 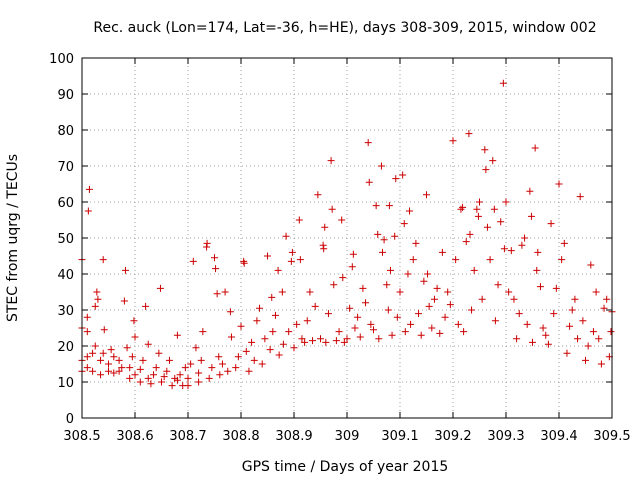 I want to click on x-tick-label: 308.9, so click(x=293, y=436).